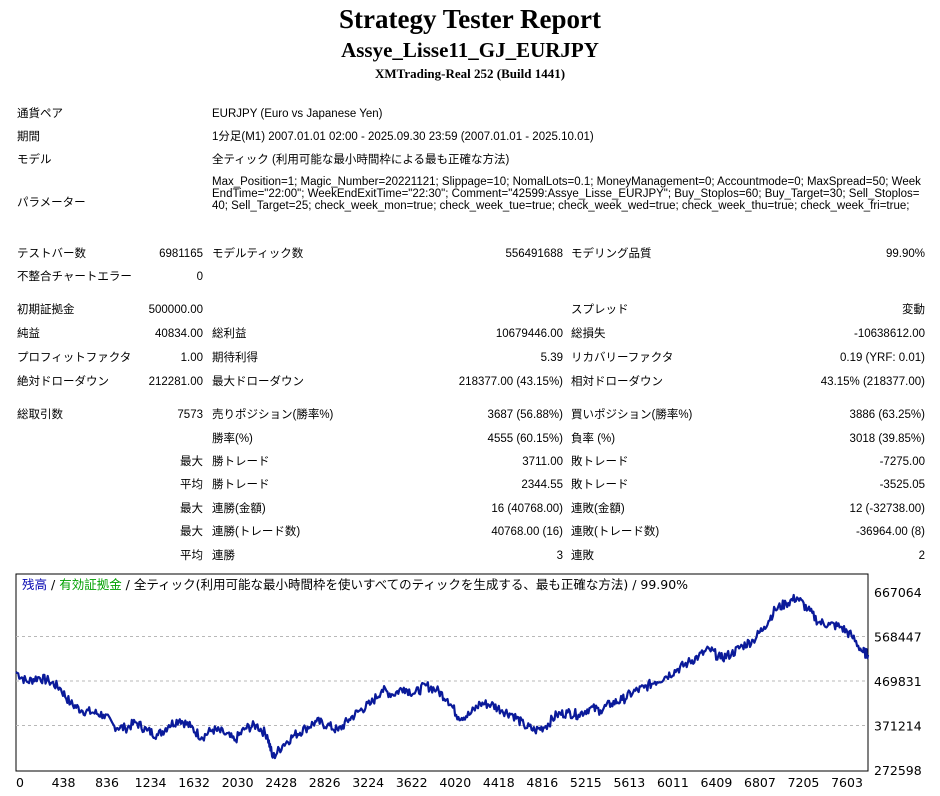  What do you see at coordinates (534, 254) in the screenshot?
I see `ticks-value: 556491688` at bounding box center [534, 254].